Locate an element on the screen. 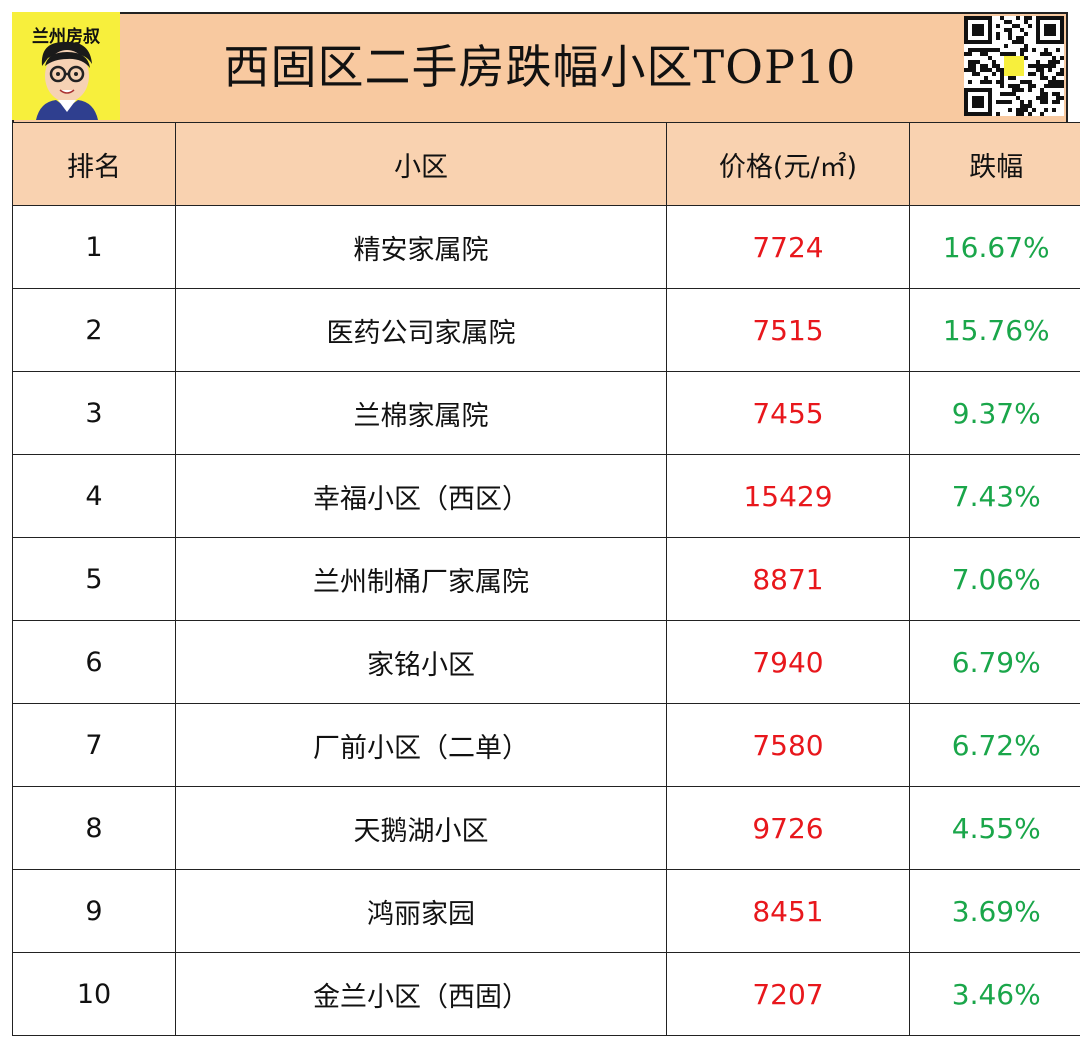 The width and height of the screenshot is (1080, 1062). col-header-community: 小区 is located at coordinates (421, 164).